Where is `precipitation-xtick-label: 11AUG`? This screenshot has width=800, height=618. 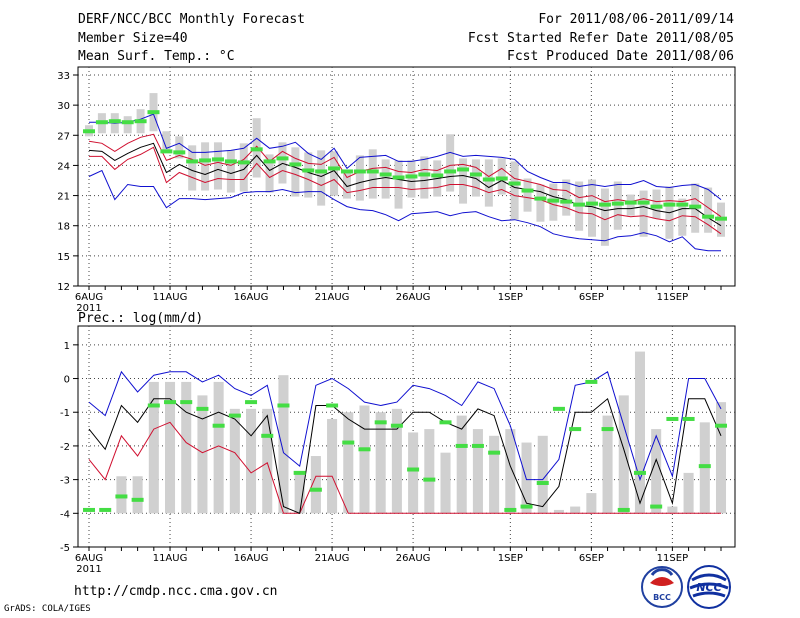 precipitation-xtick-label: 11AUG is located at coordinates (170, 558).